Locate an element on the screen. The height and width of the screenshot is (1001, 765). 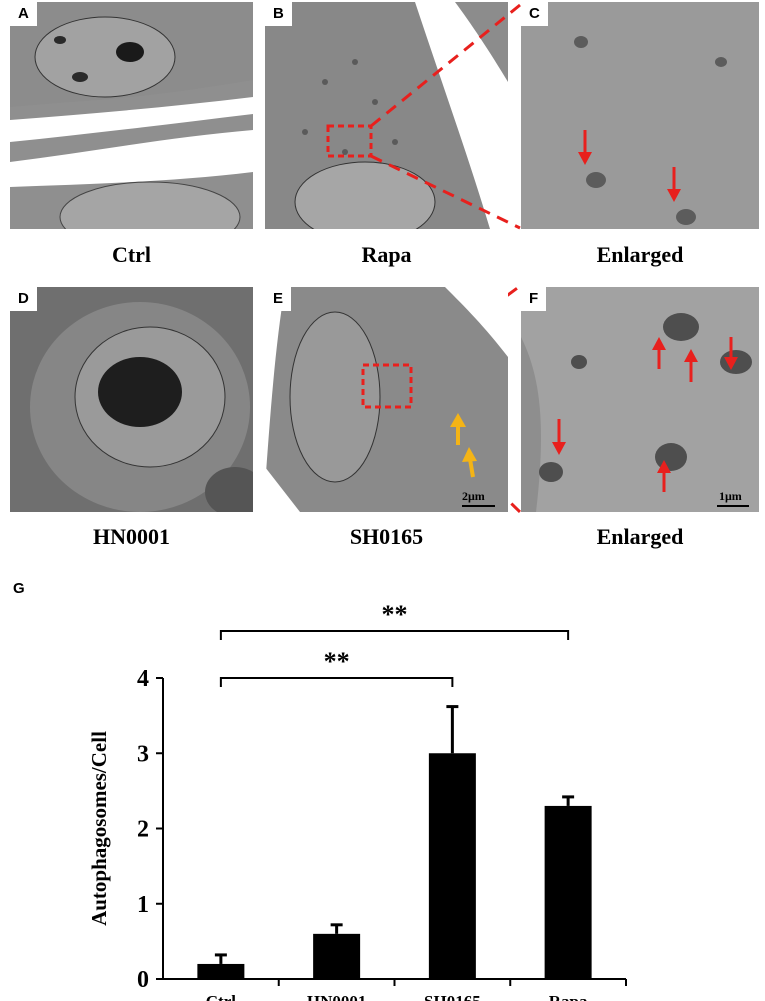
caption-sh0165: SH0165 is located at coordinates (386, 536).